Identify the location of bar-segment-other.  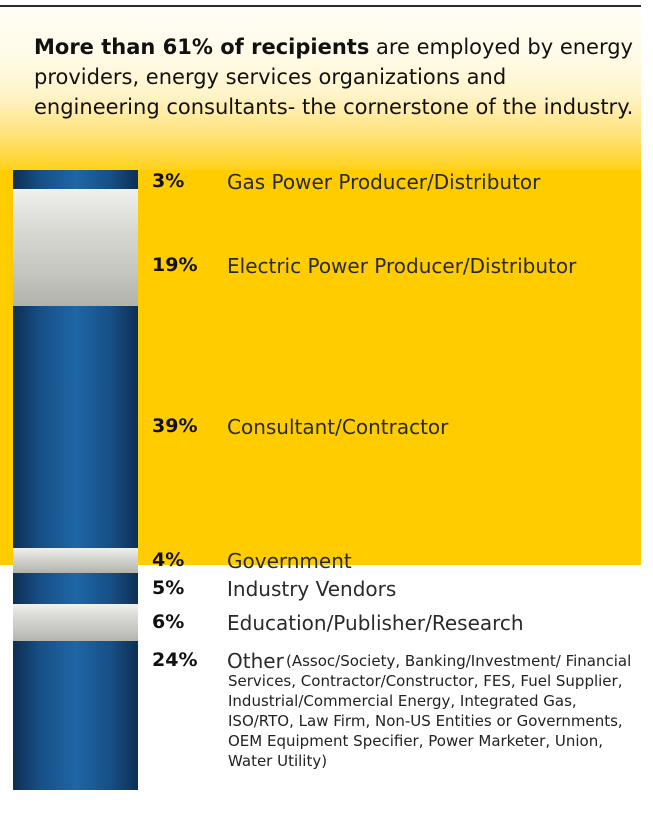
(75, 716).